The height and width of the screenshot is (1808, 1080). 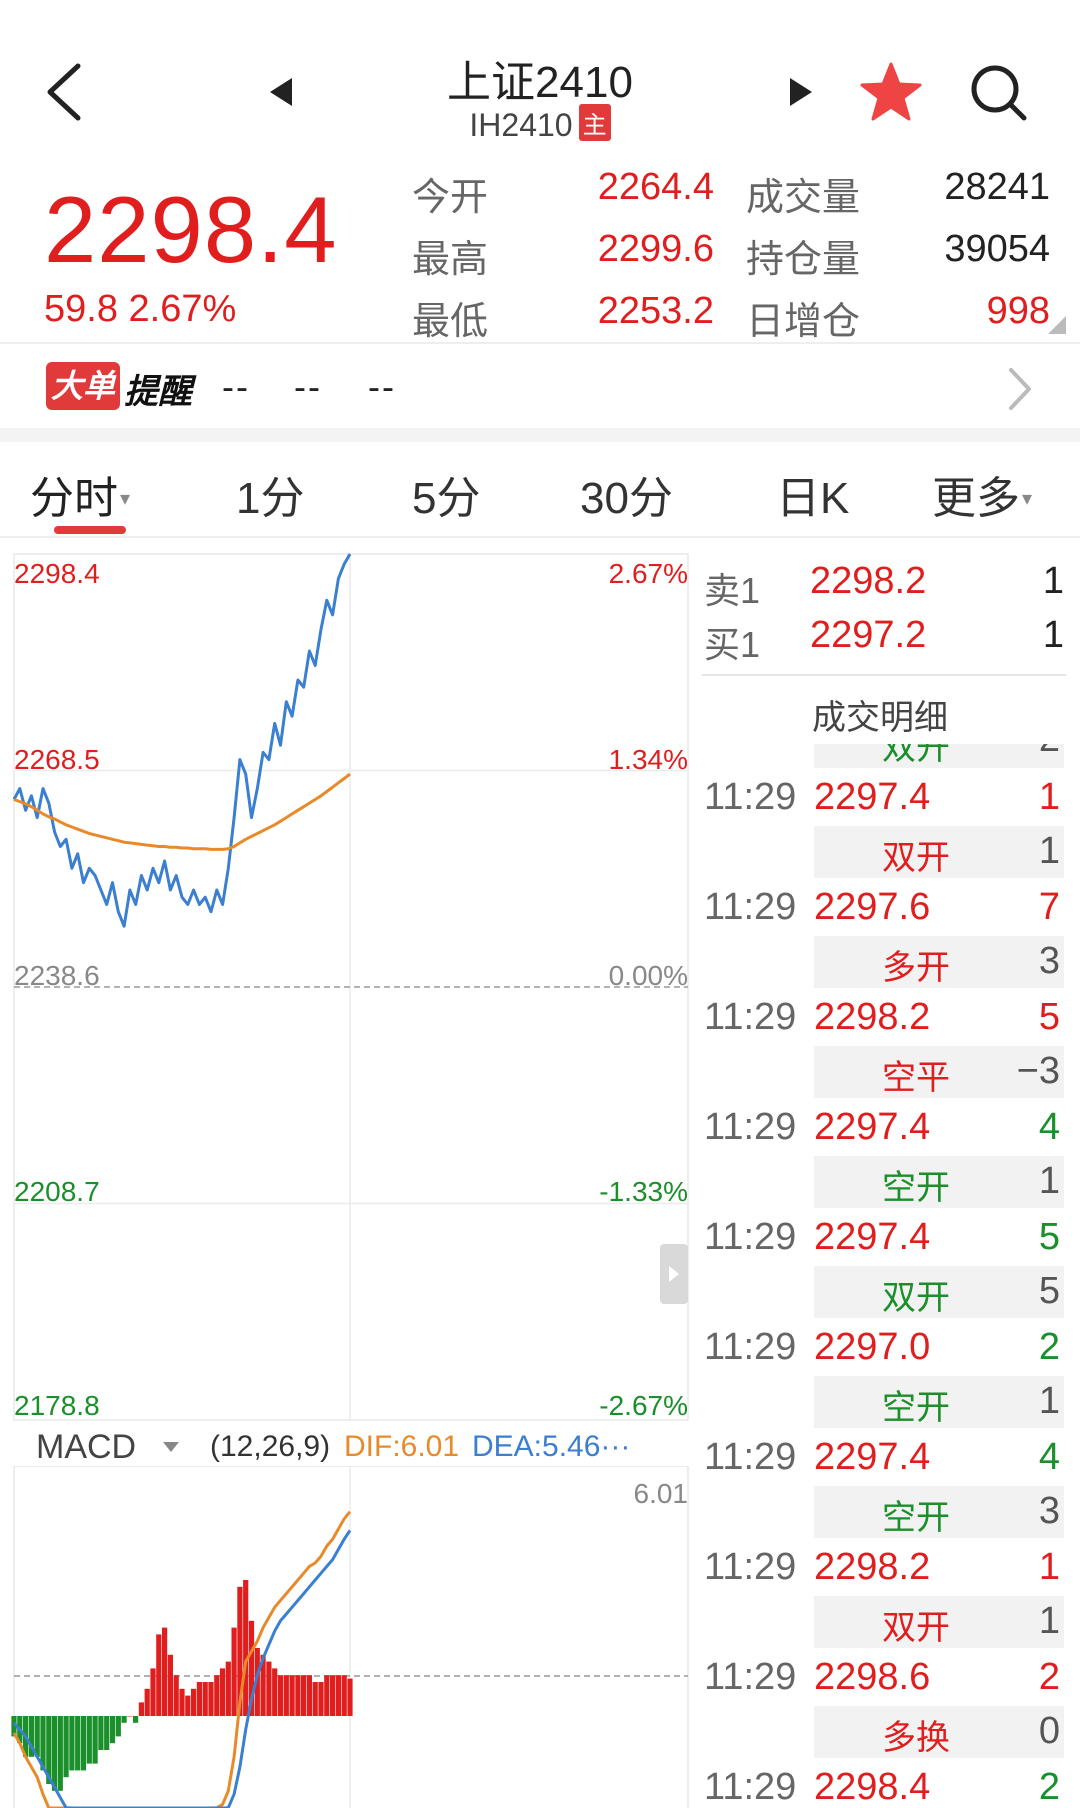 I want to click on macd-top-label: 6.01, so click(x=661, y=1493).